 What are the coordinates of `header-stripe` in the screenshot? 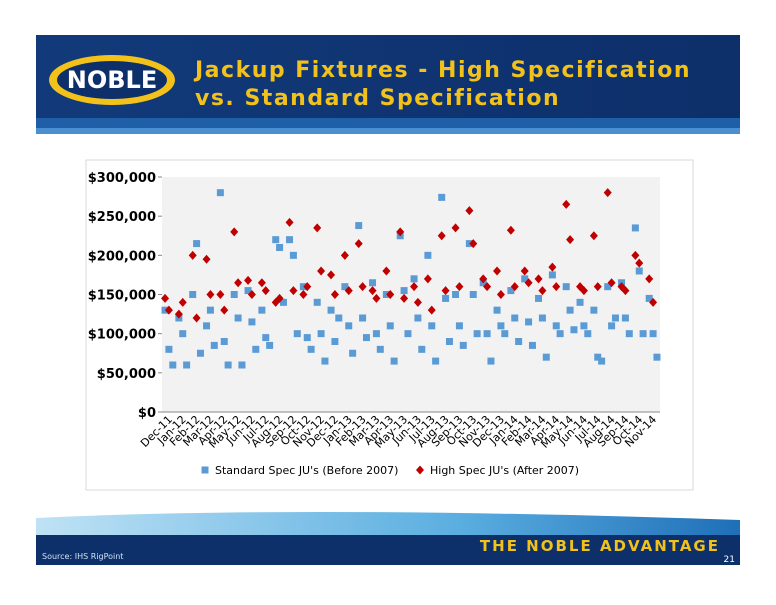 It's located at (388, 131).